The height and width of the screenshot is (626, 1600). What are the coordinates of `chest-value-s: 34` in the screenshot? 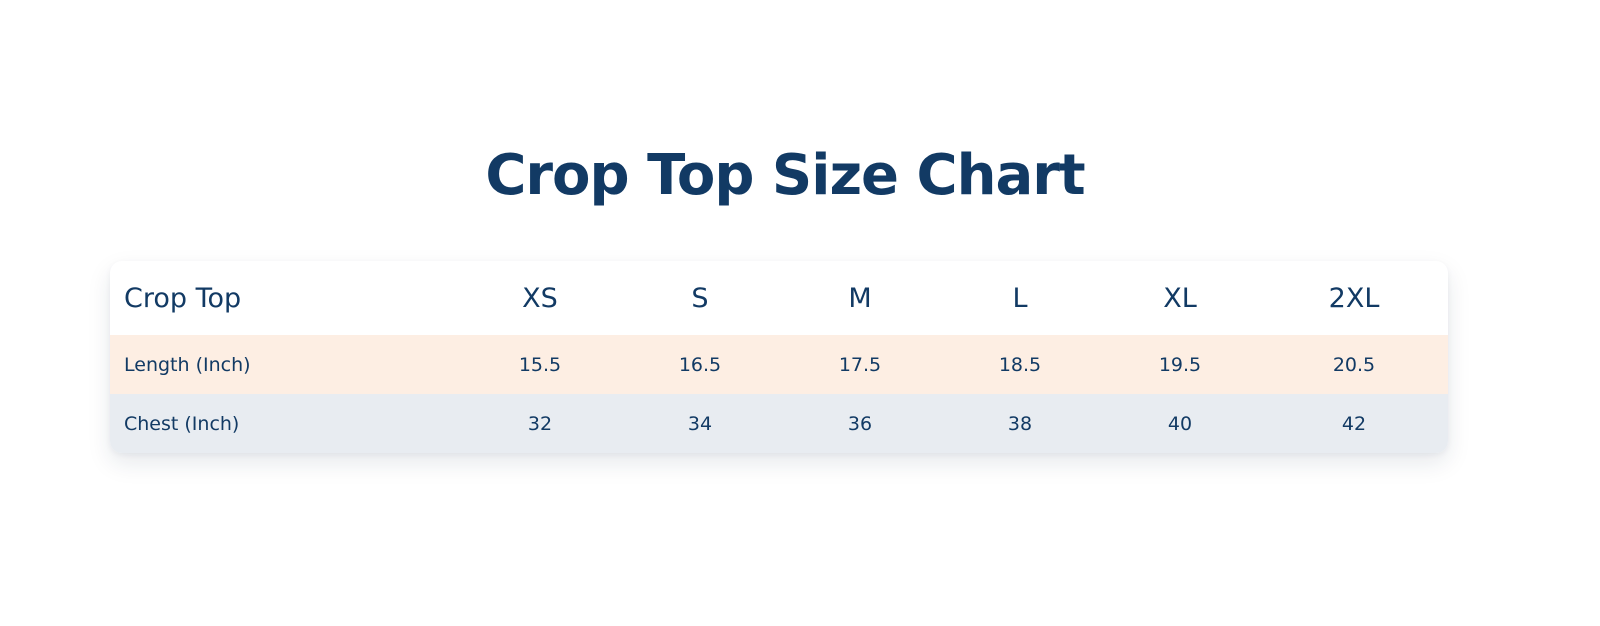 It's located at (700, 423).